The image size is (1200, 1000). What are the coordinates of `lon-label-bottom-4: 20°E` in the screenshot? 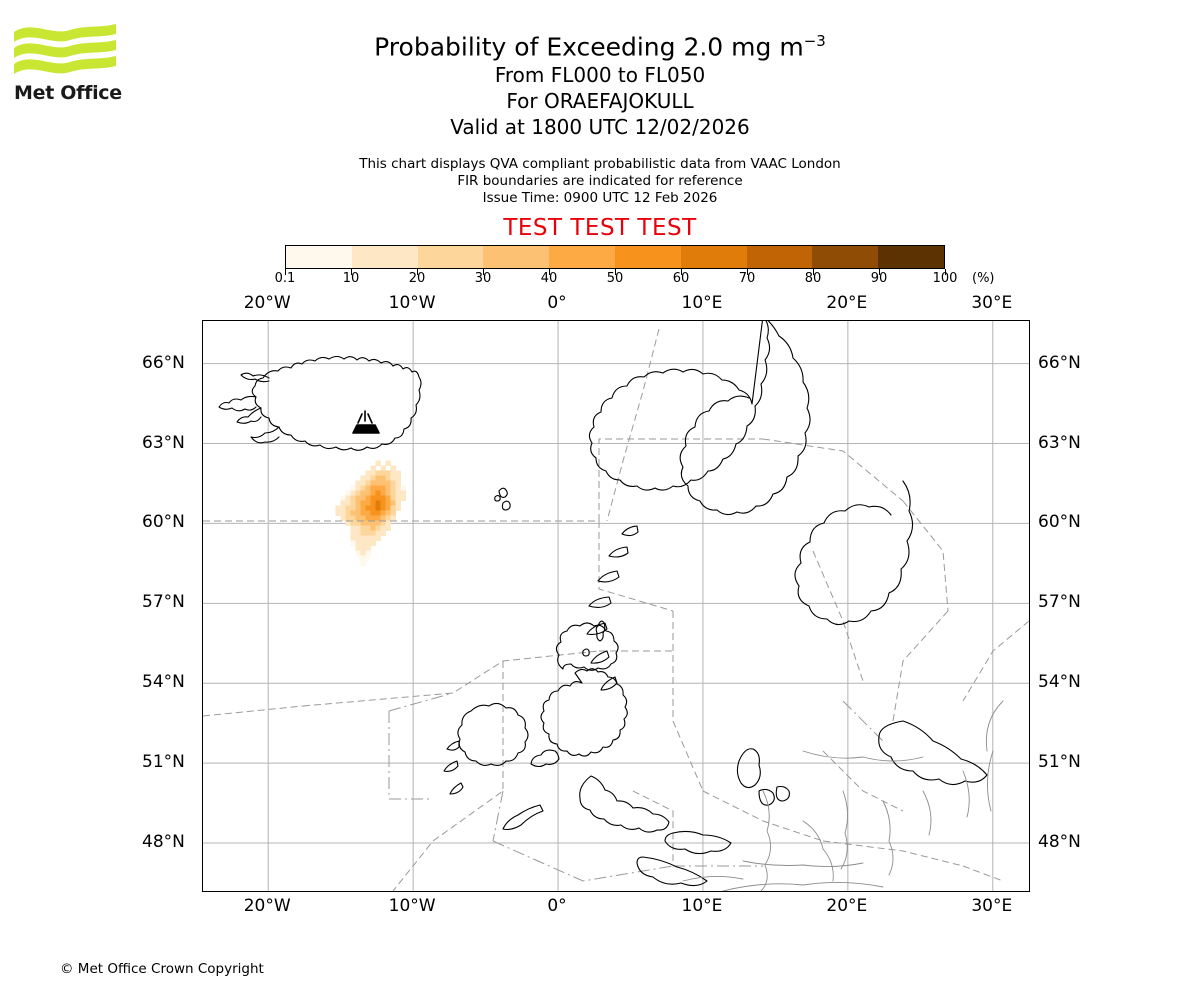 It's located at (847, 906).